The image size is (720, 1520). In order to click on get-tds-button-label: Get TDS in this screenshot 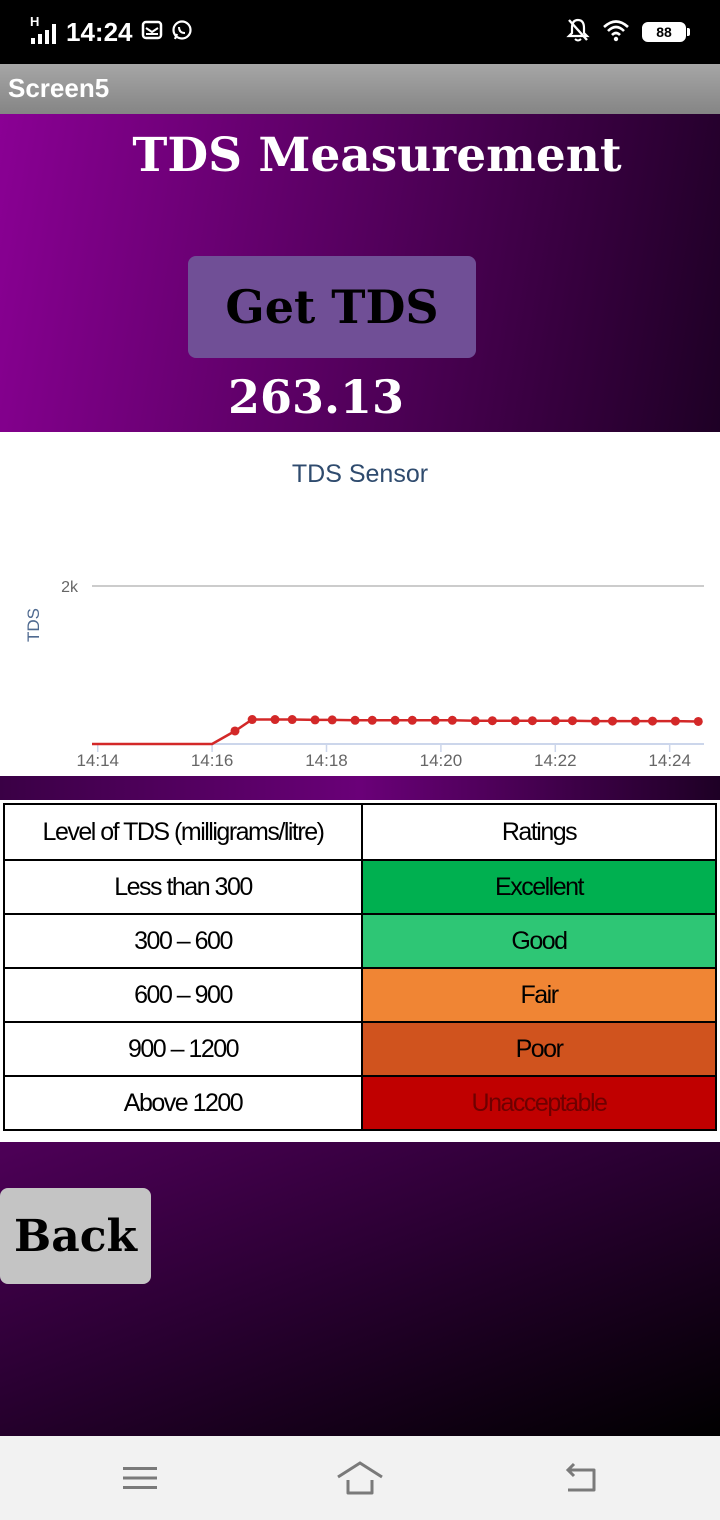, I will do `click(332, 307)`.